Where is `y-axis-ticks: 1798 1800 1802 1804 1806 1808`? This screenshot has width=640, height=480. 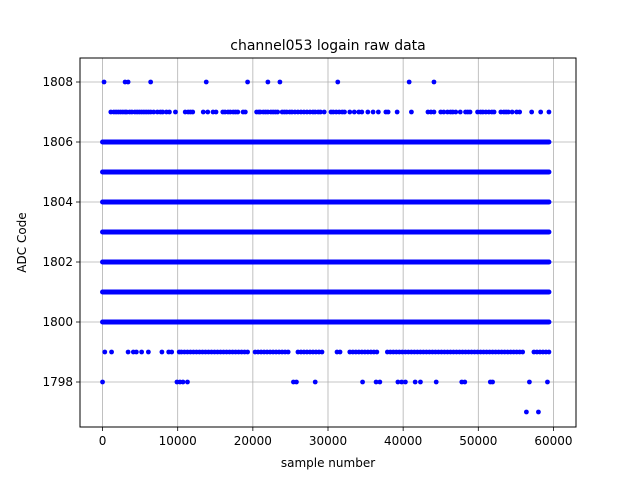 y-axis-ticks: 1798 1800 1802 1804 1806 1808 is located at coordinates (61, 232).